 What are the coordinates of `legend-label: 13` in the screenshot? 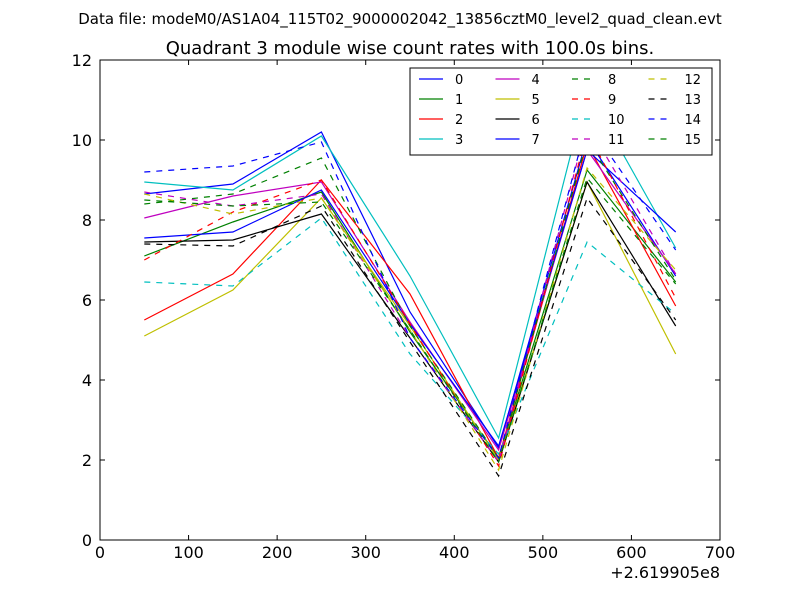 It's located at (693, 100).